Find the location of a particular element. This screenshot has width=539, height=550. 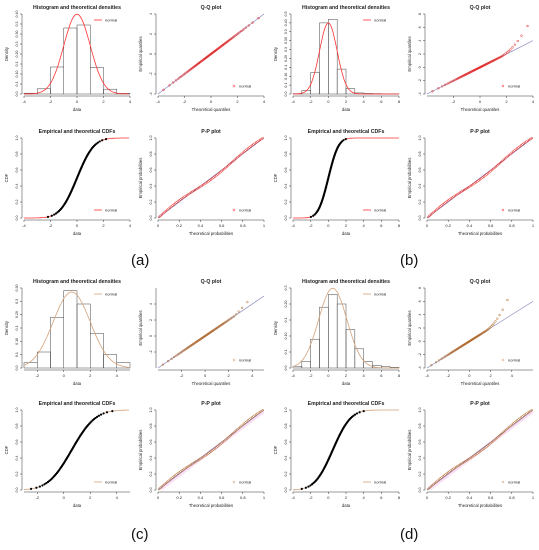

theoretical-cdf is located at coordinates (346, 450).